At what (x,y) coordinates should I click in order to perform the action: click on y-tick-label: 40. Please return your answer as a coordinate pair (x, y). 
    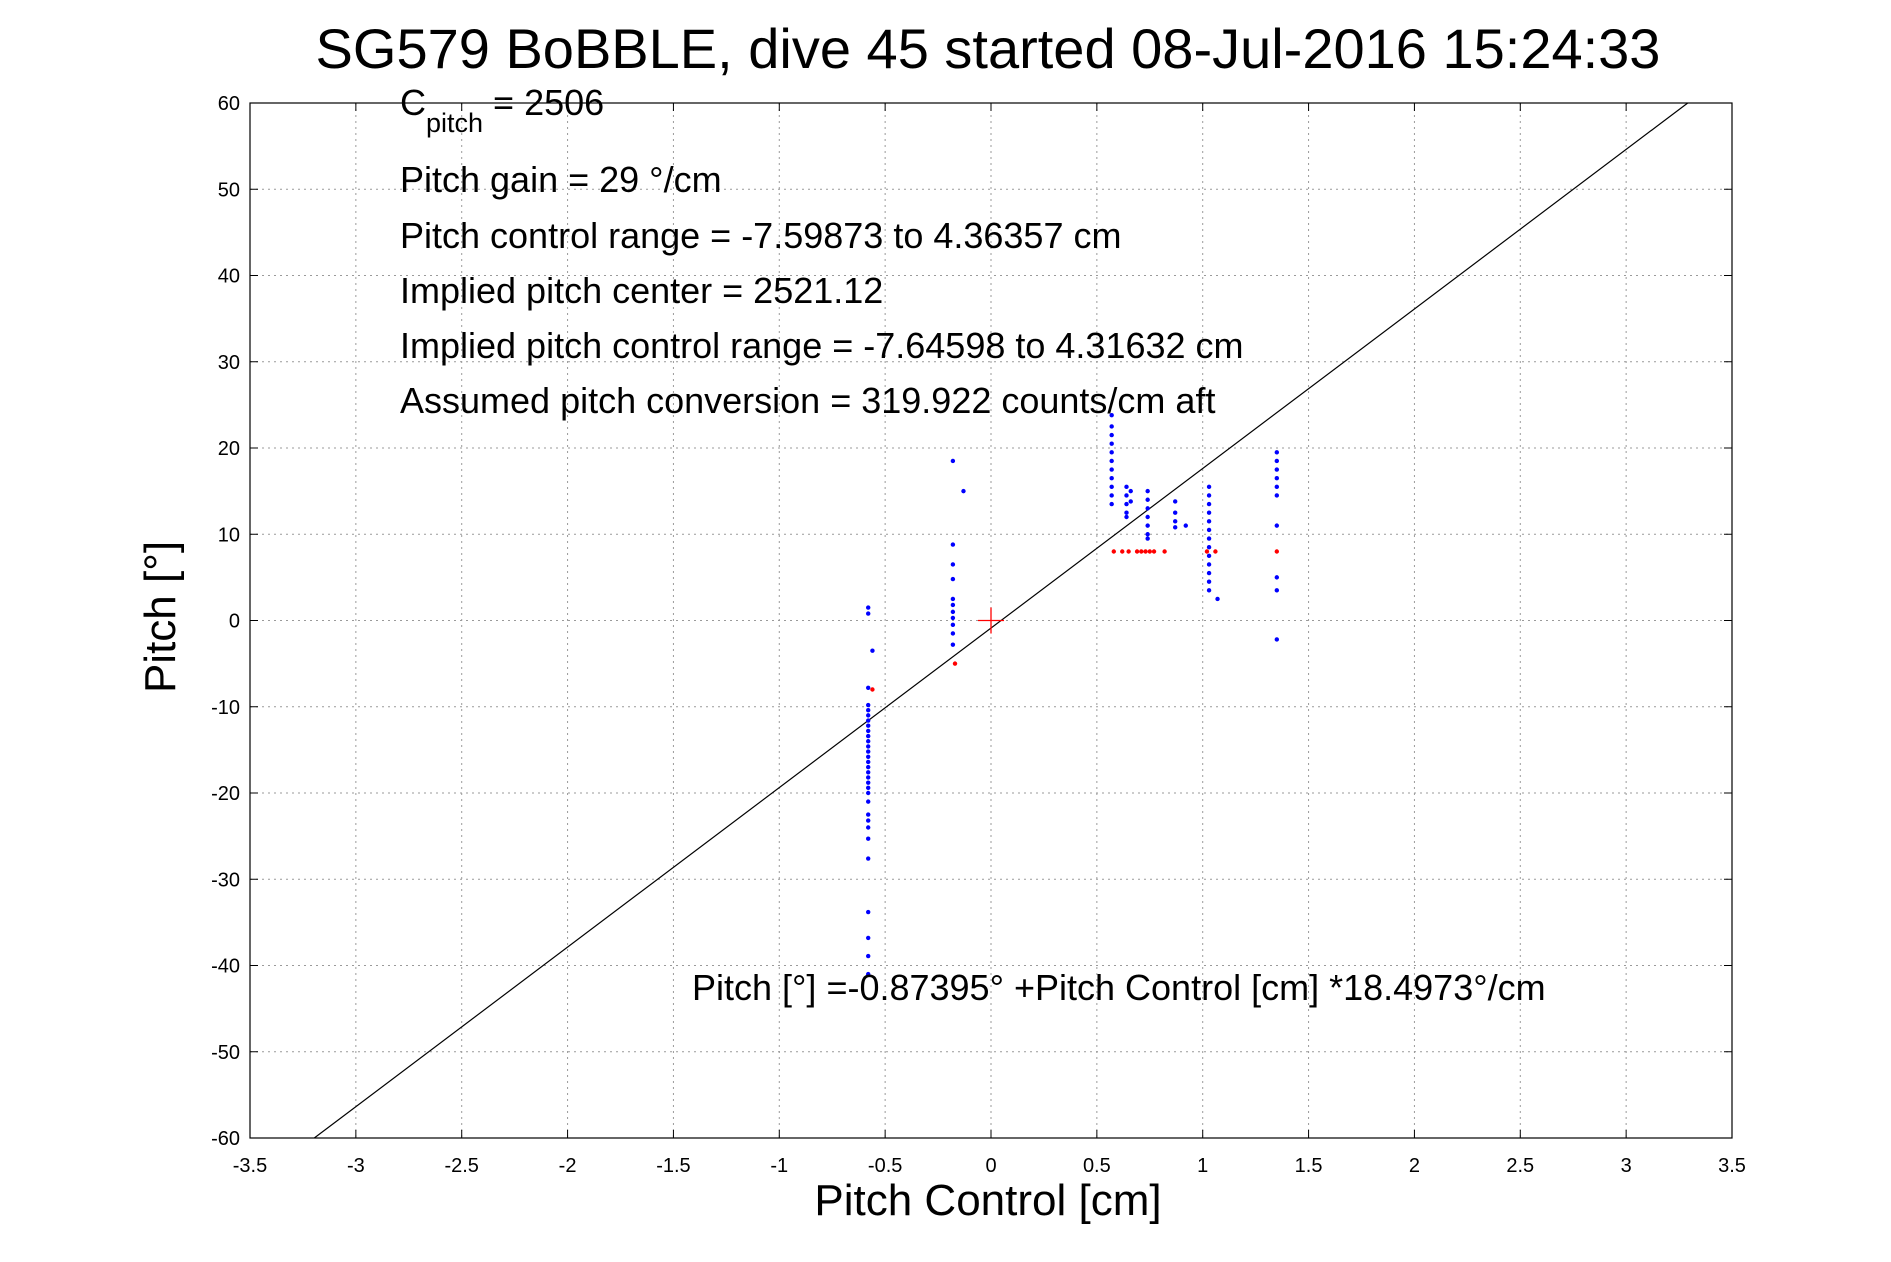
    Looking at the image, I should click on (229, 277).